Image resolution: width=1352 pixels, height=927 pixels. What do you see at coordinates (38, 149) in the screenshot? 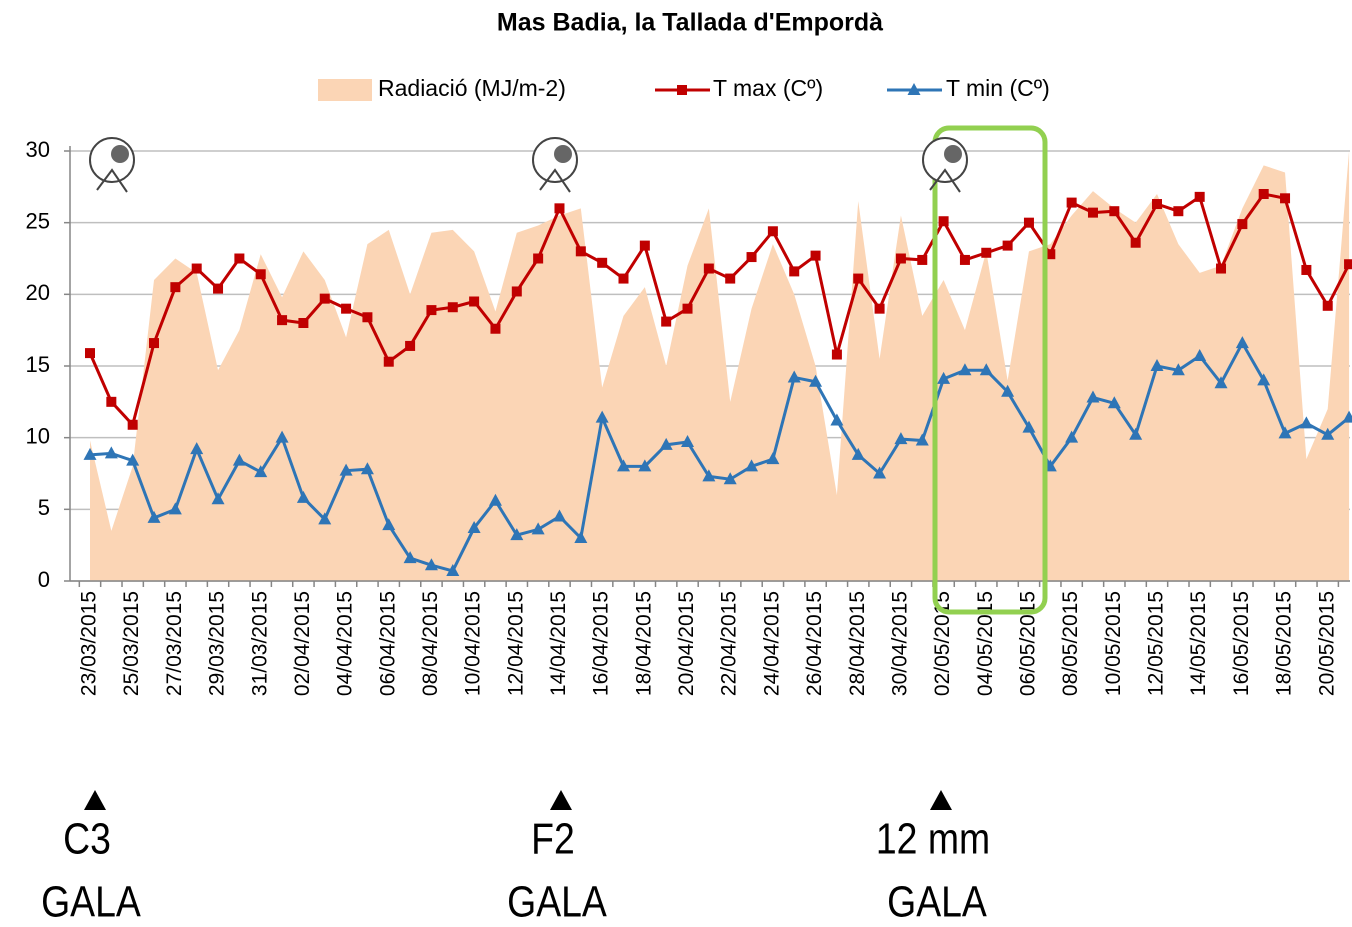
I see `y-tick-label: 30` at bounding box center [38, 149].